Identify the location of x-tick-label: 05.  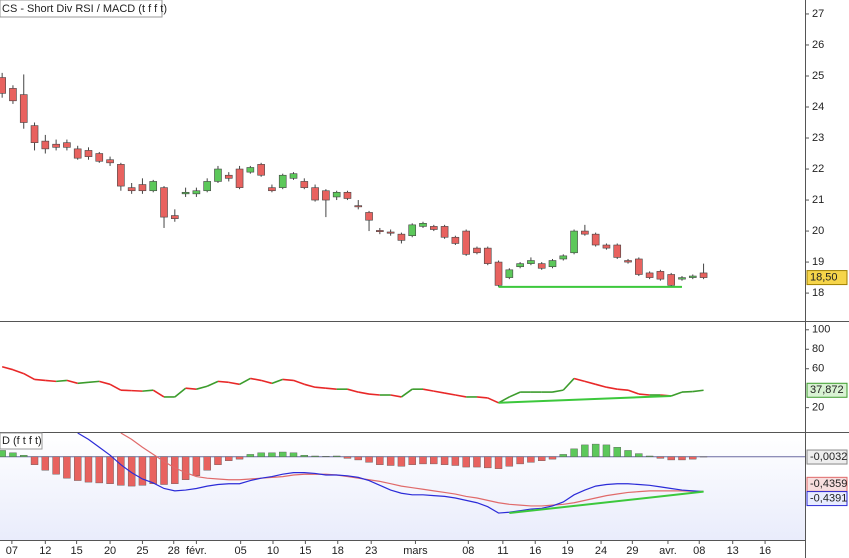
(241, 551).